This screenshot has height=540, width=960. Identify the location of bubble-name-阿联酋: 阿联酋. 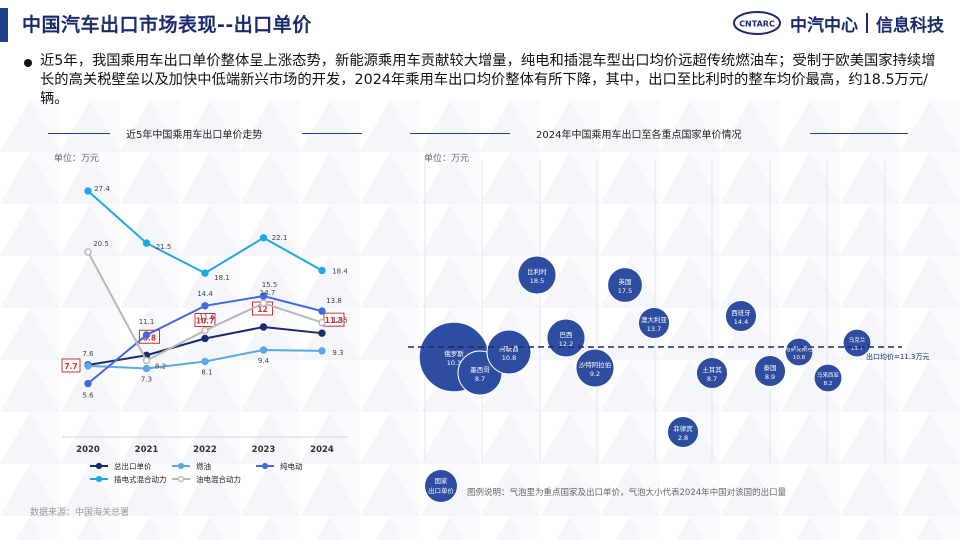
(509, 348).